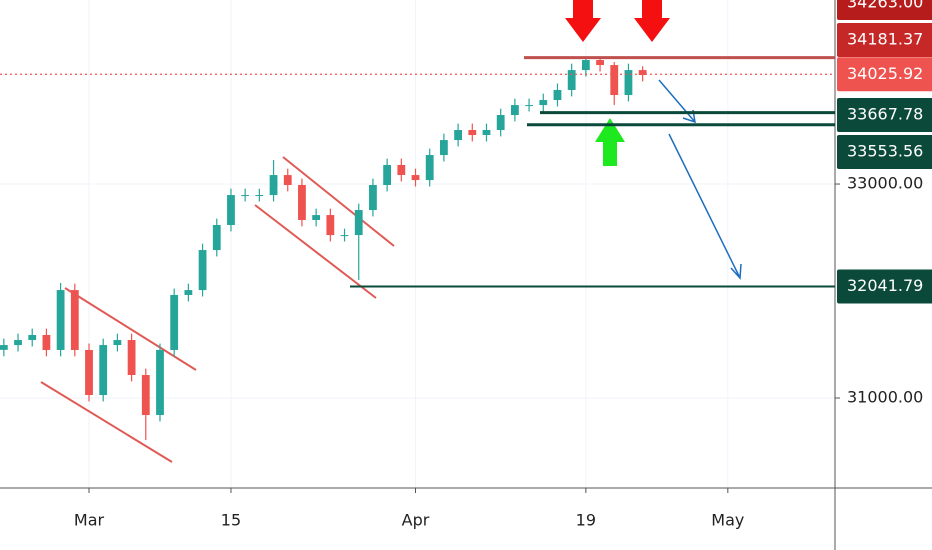  Describe the element at coordinates (885, 397) in the screenshot. I see `y-tick-label: 31000.00` at that location.